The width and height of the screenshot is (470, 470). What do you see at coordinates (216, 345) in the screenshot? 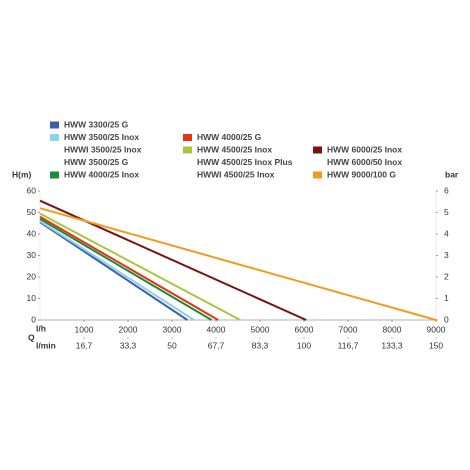
I see `x2-tick-label: 67,7` at bounding box center [216, 345].